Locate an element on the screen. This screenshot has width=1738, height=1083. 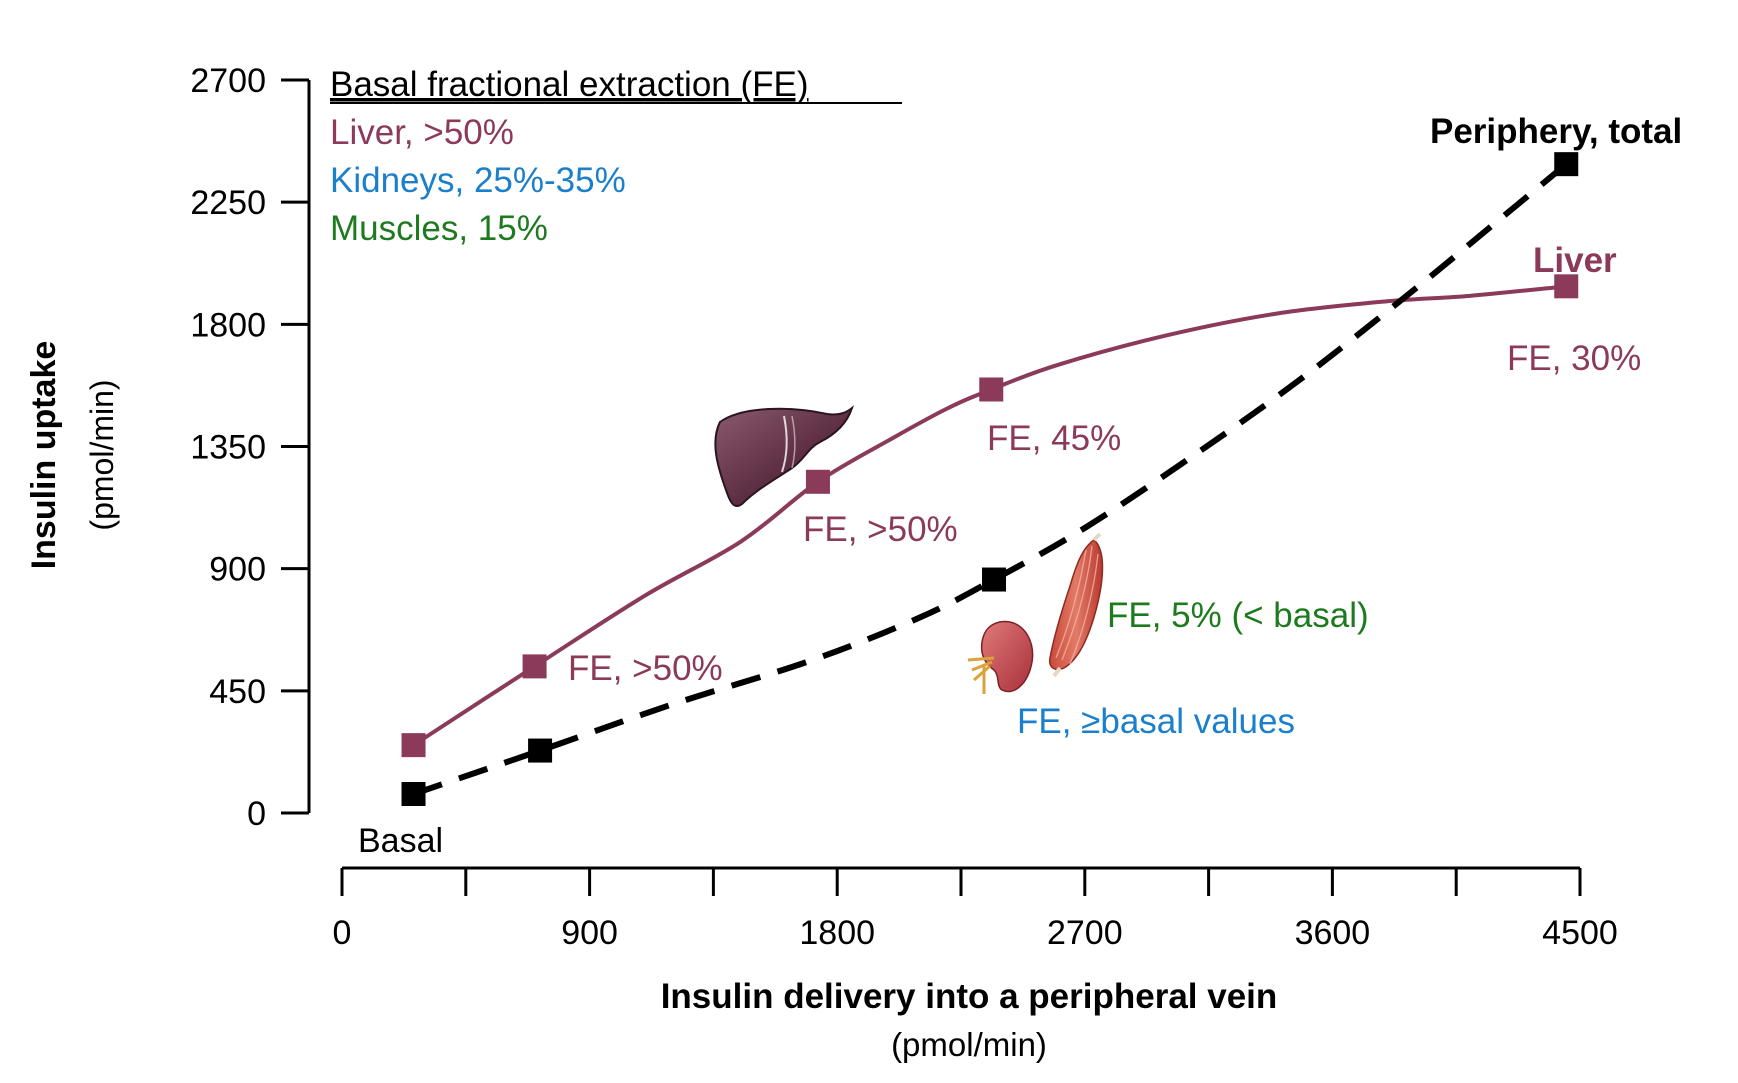
annotation-basal: Basal is located at coordinates (400, 841).